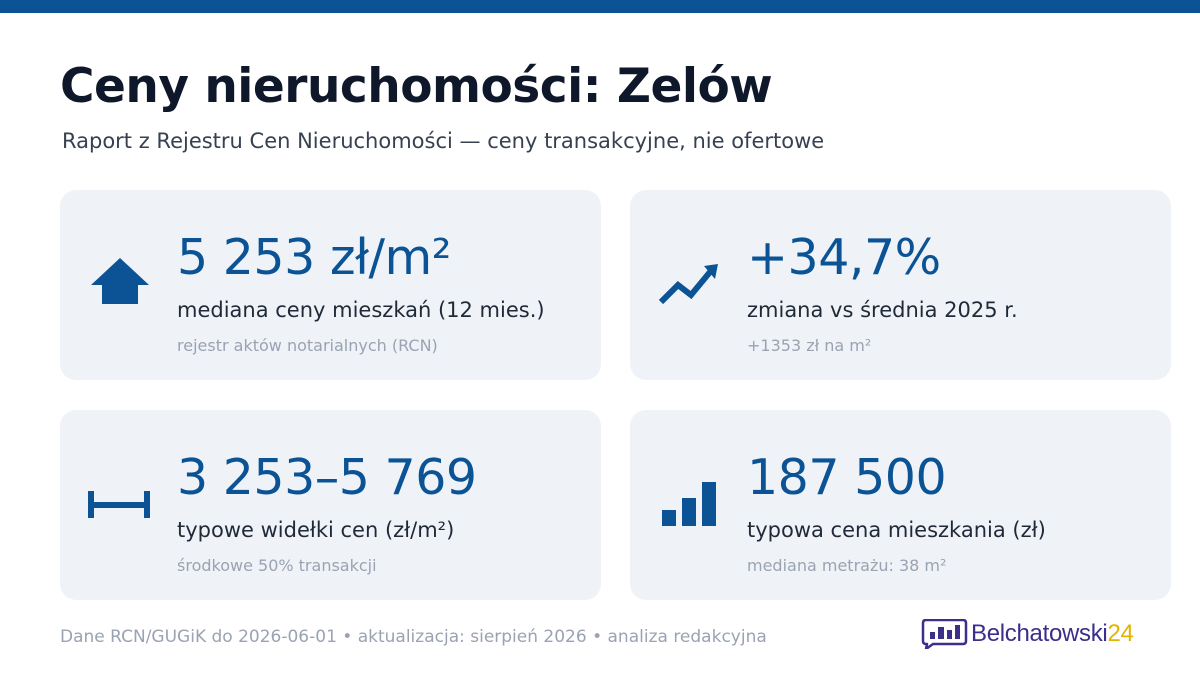 This screenshot has width=1200, height=675. I want to click on stat-label: typowa cena mieszkania (zł), so click(896, 530).